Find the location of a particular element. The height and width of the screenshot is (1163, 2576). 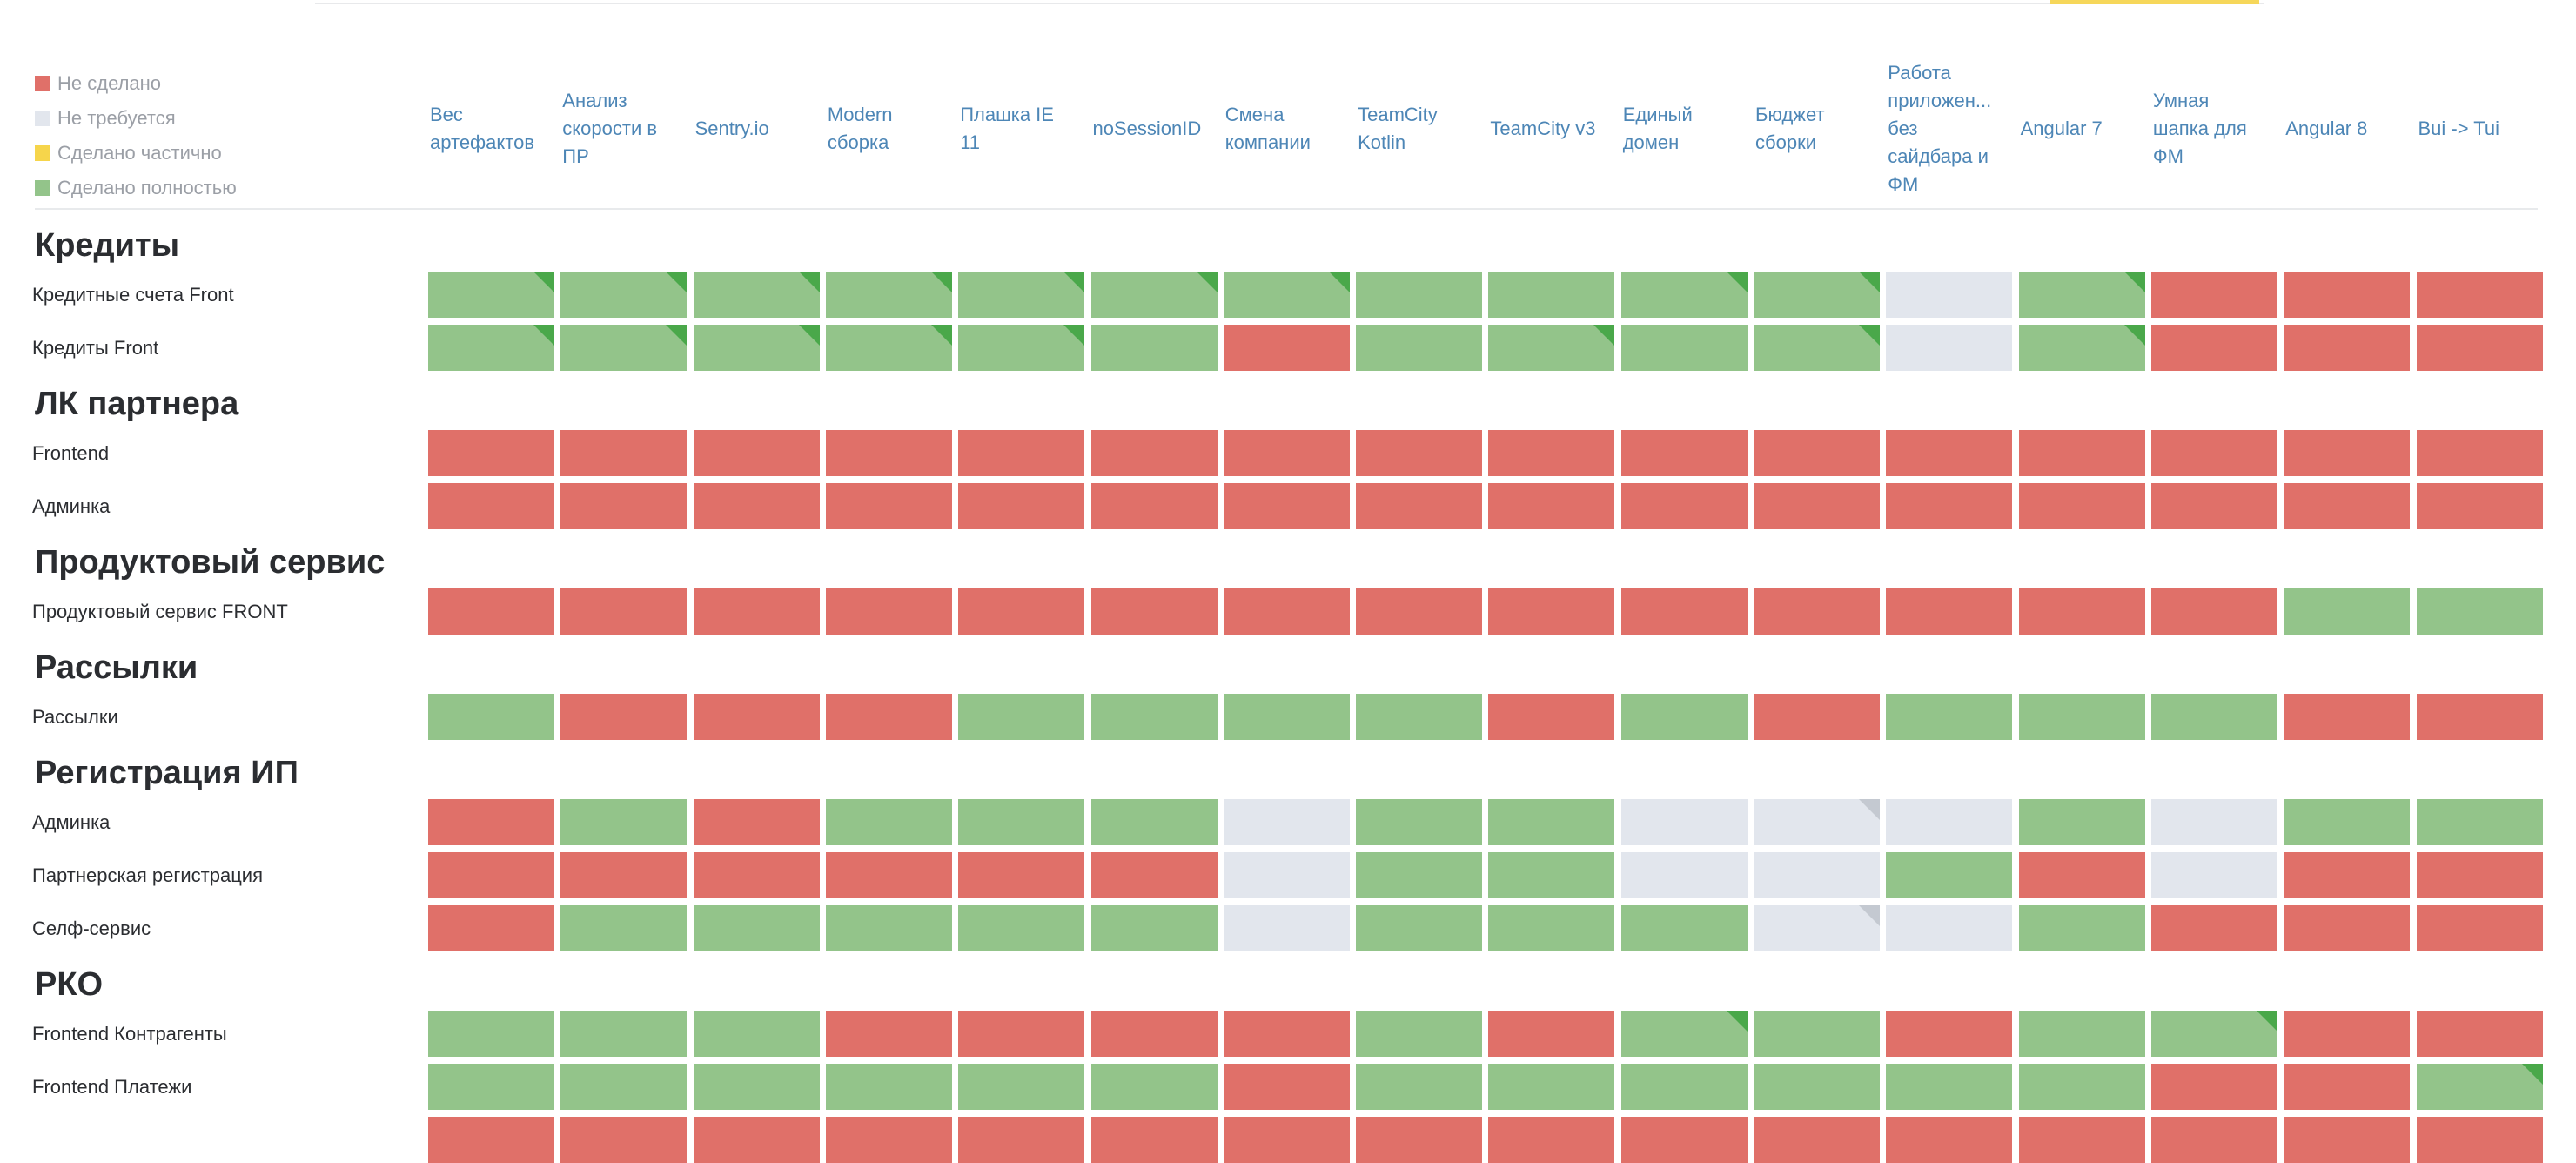

column-header: Плашка IE 11 is located at coordinates (1024, 128).